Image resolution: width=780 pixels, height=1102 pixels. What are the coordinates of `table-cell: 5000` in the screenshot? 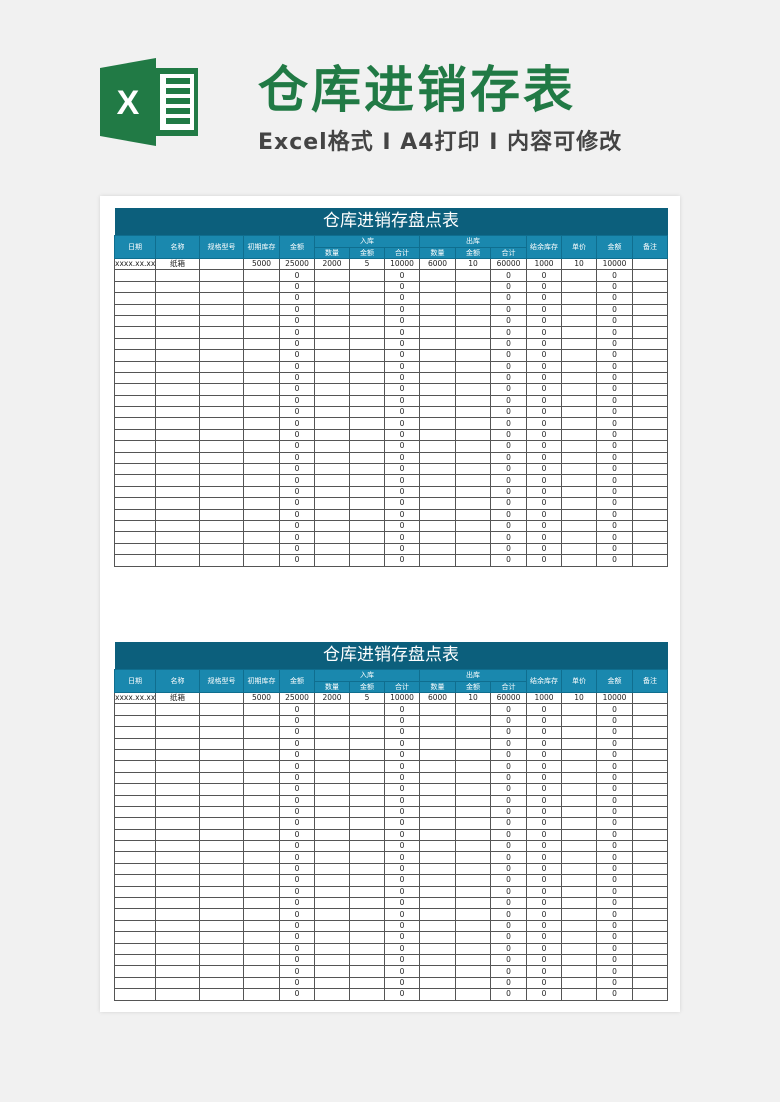 It's located at (261, 698).